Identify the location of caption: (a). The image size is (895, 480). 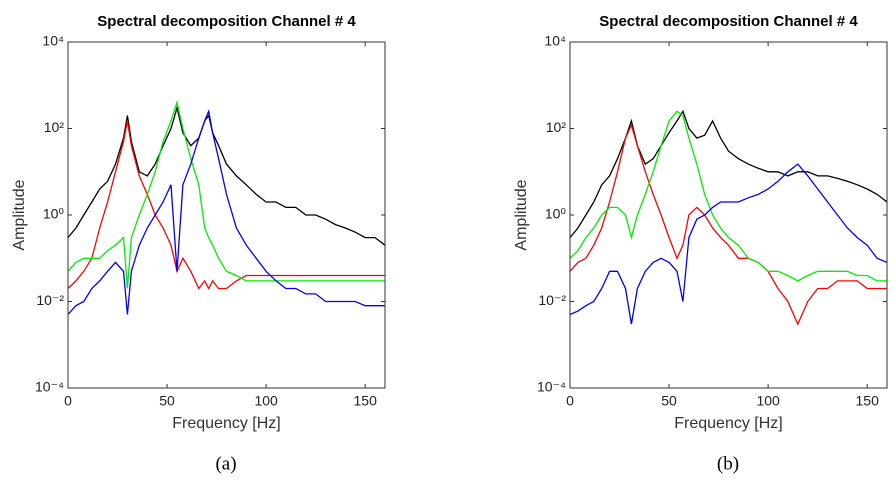
(225, 463).